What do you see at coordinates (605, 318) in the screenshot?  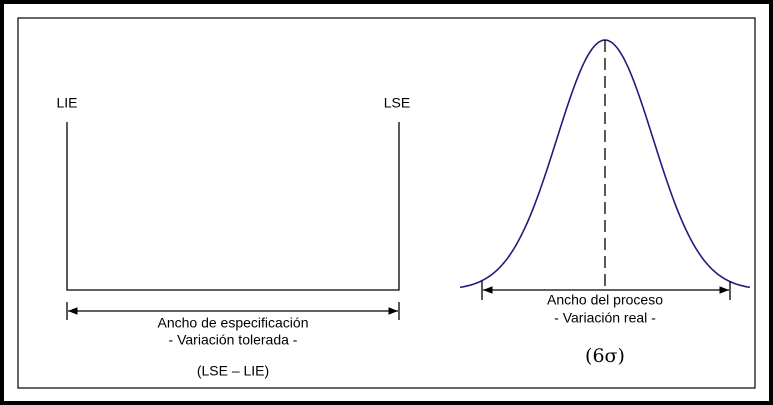 I see `process-width-subtitle: - Variación real -` at bounding box center [605, 318].